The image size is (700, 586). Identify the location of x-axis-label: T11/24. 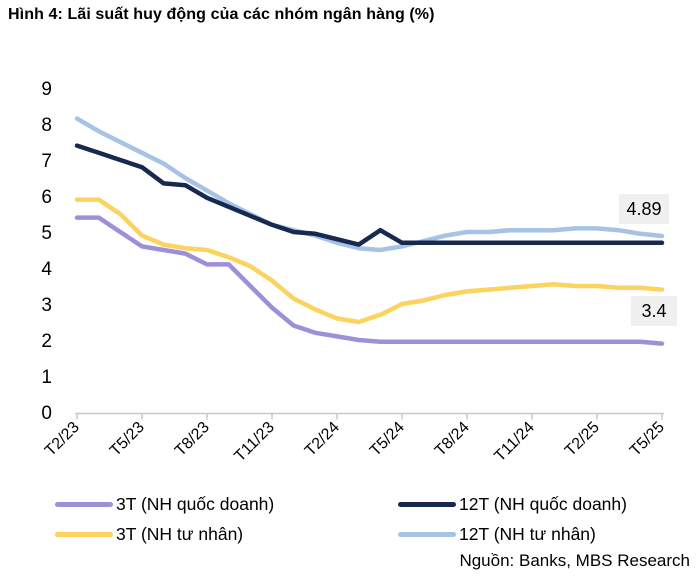
(514, 442).